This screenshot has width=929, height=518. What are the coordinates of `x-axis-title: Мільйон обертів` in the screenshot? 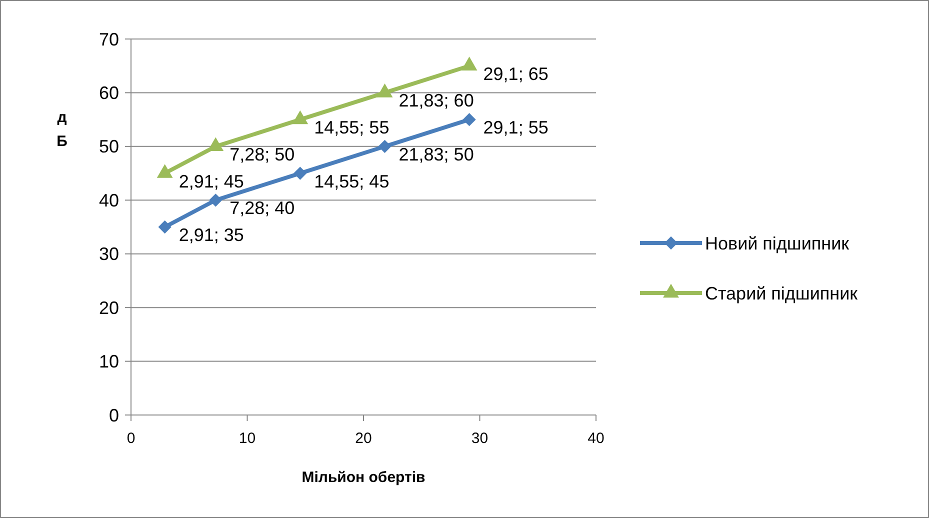 It's located at (364, 477).